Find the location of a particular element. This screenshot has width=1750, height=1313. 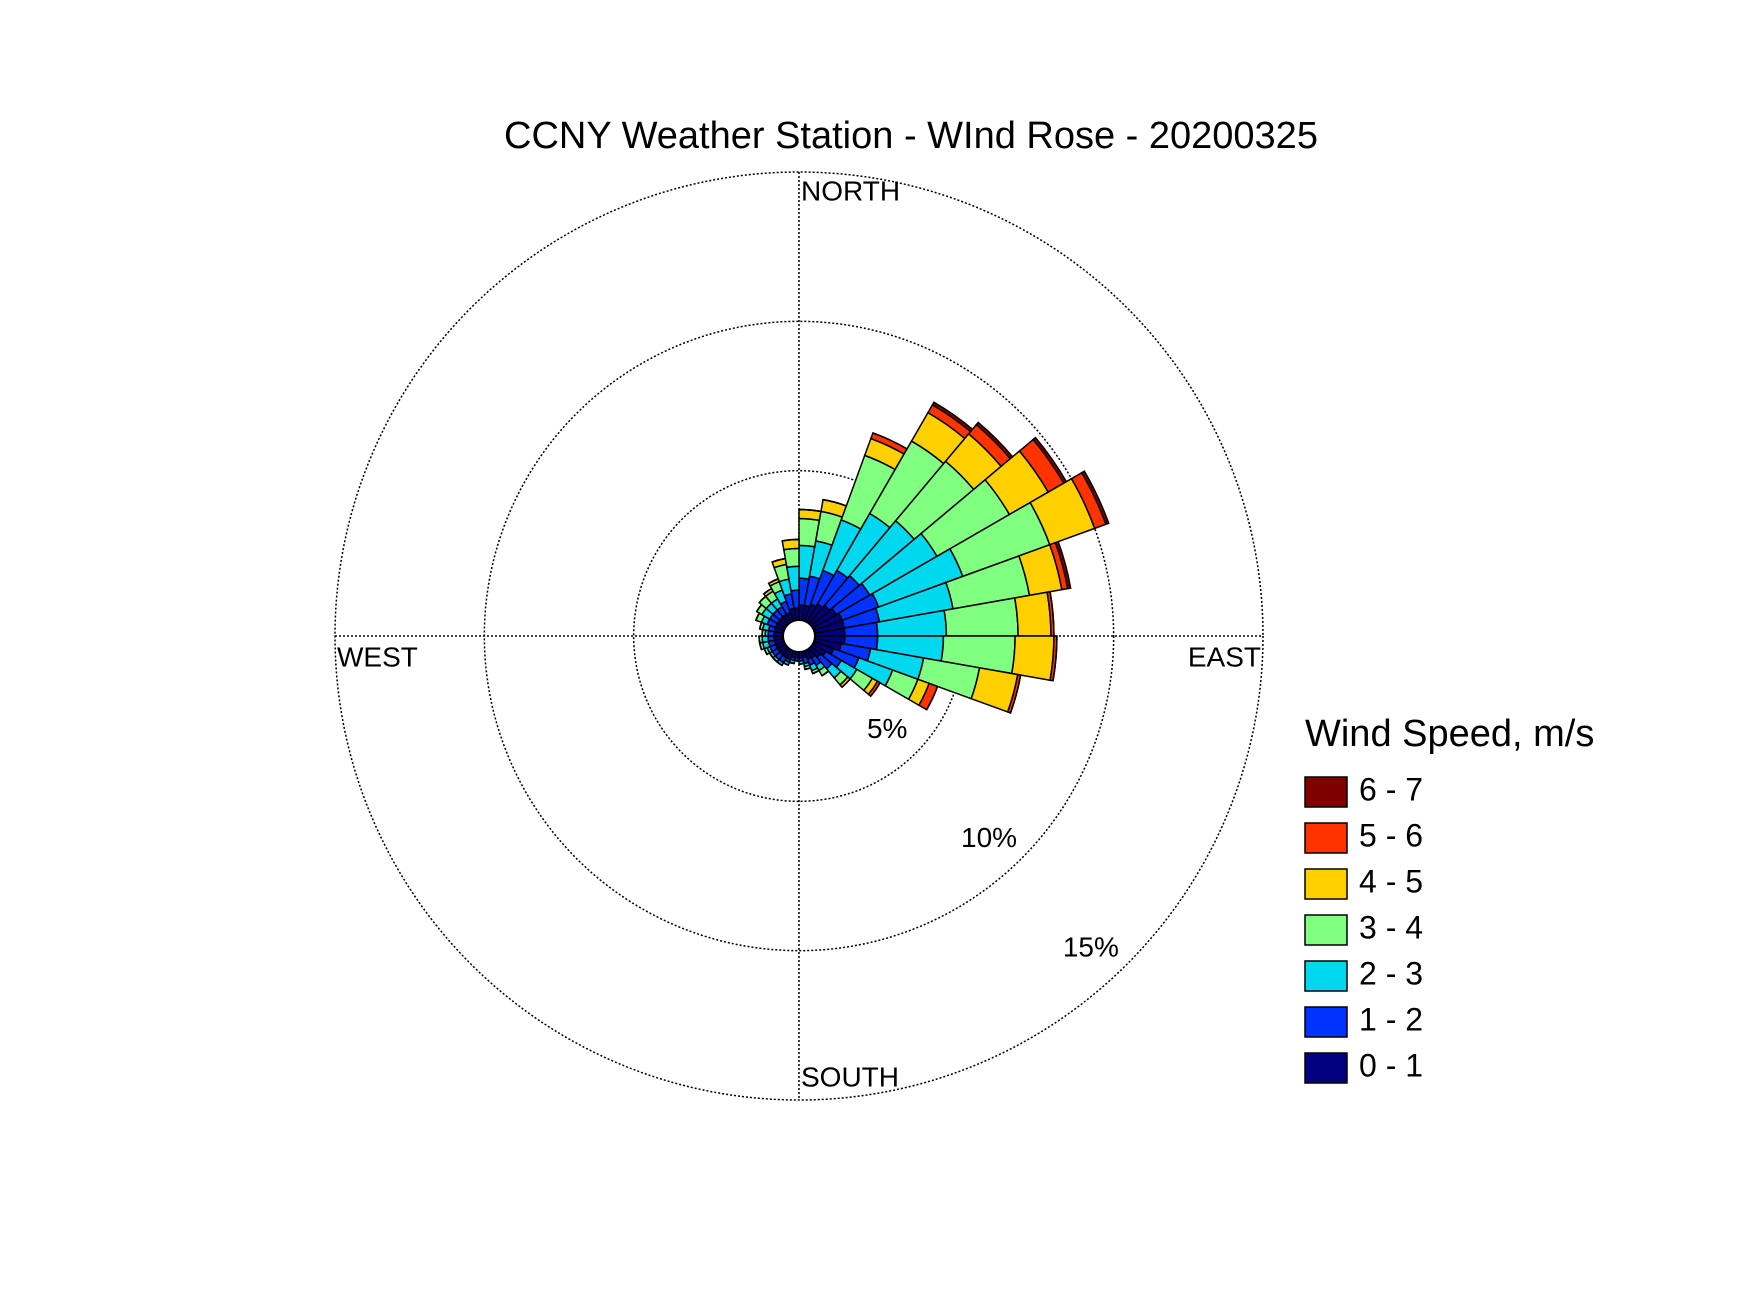

direction-label: WEST is located at coordinates (377, 656).